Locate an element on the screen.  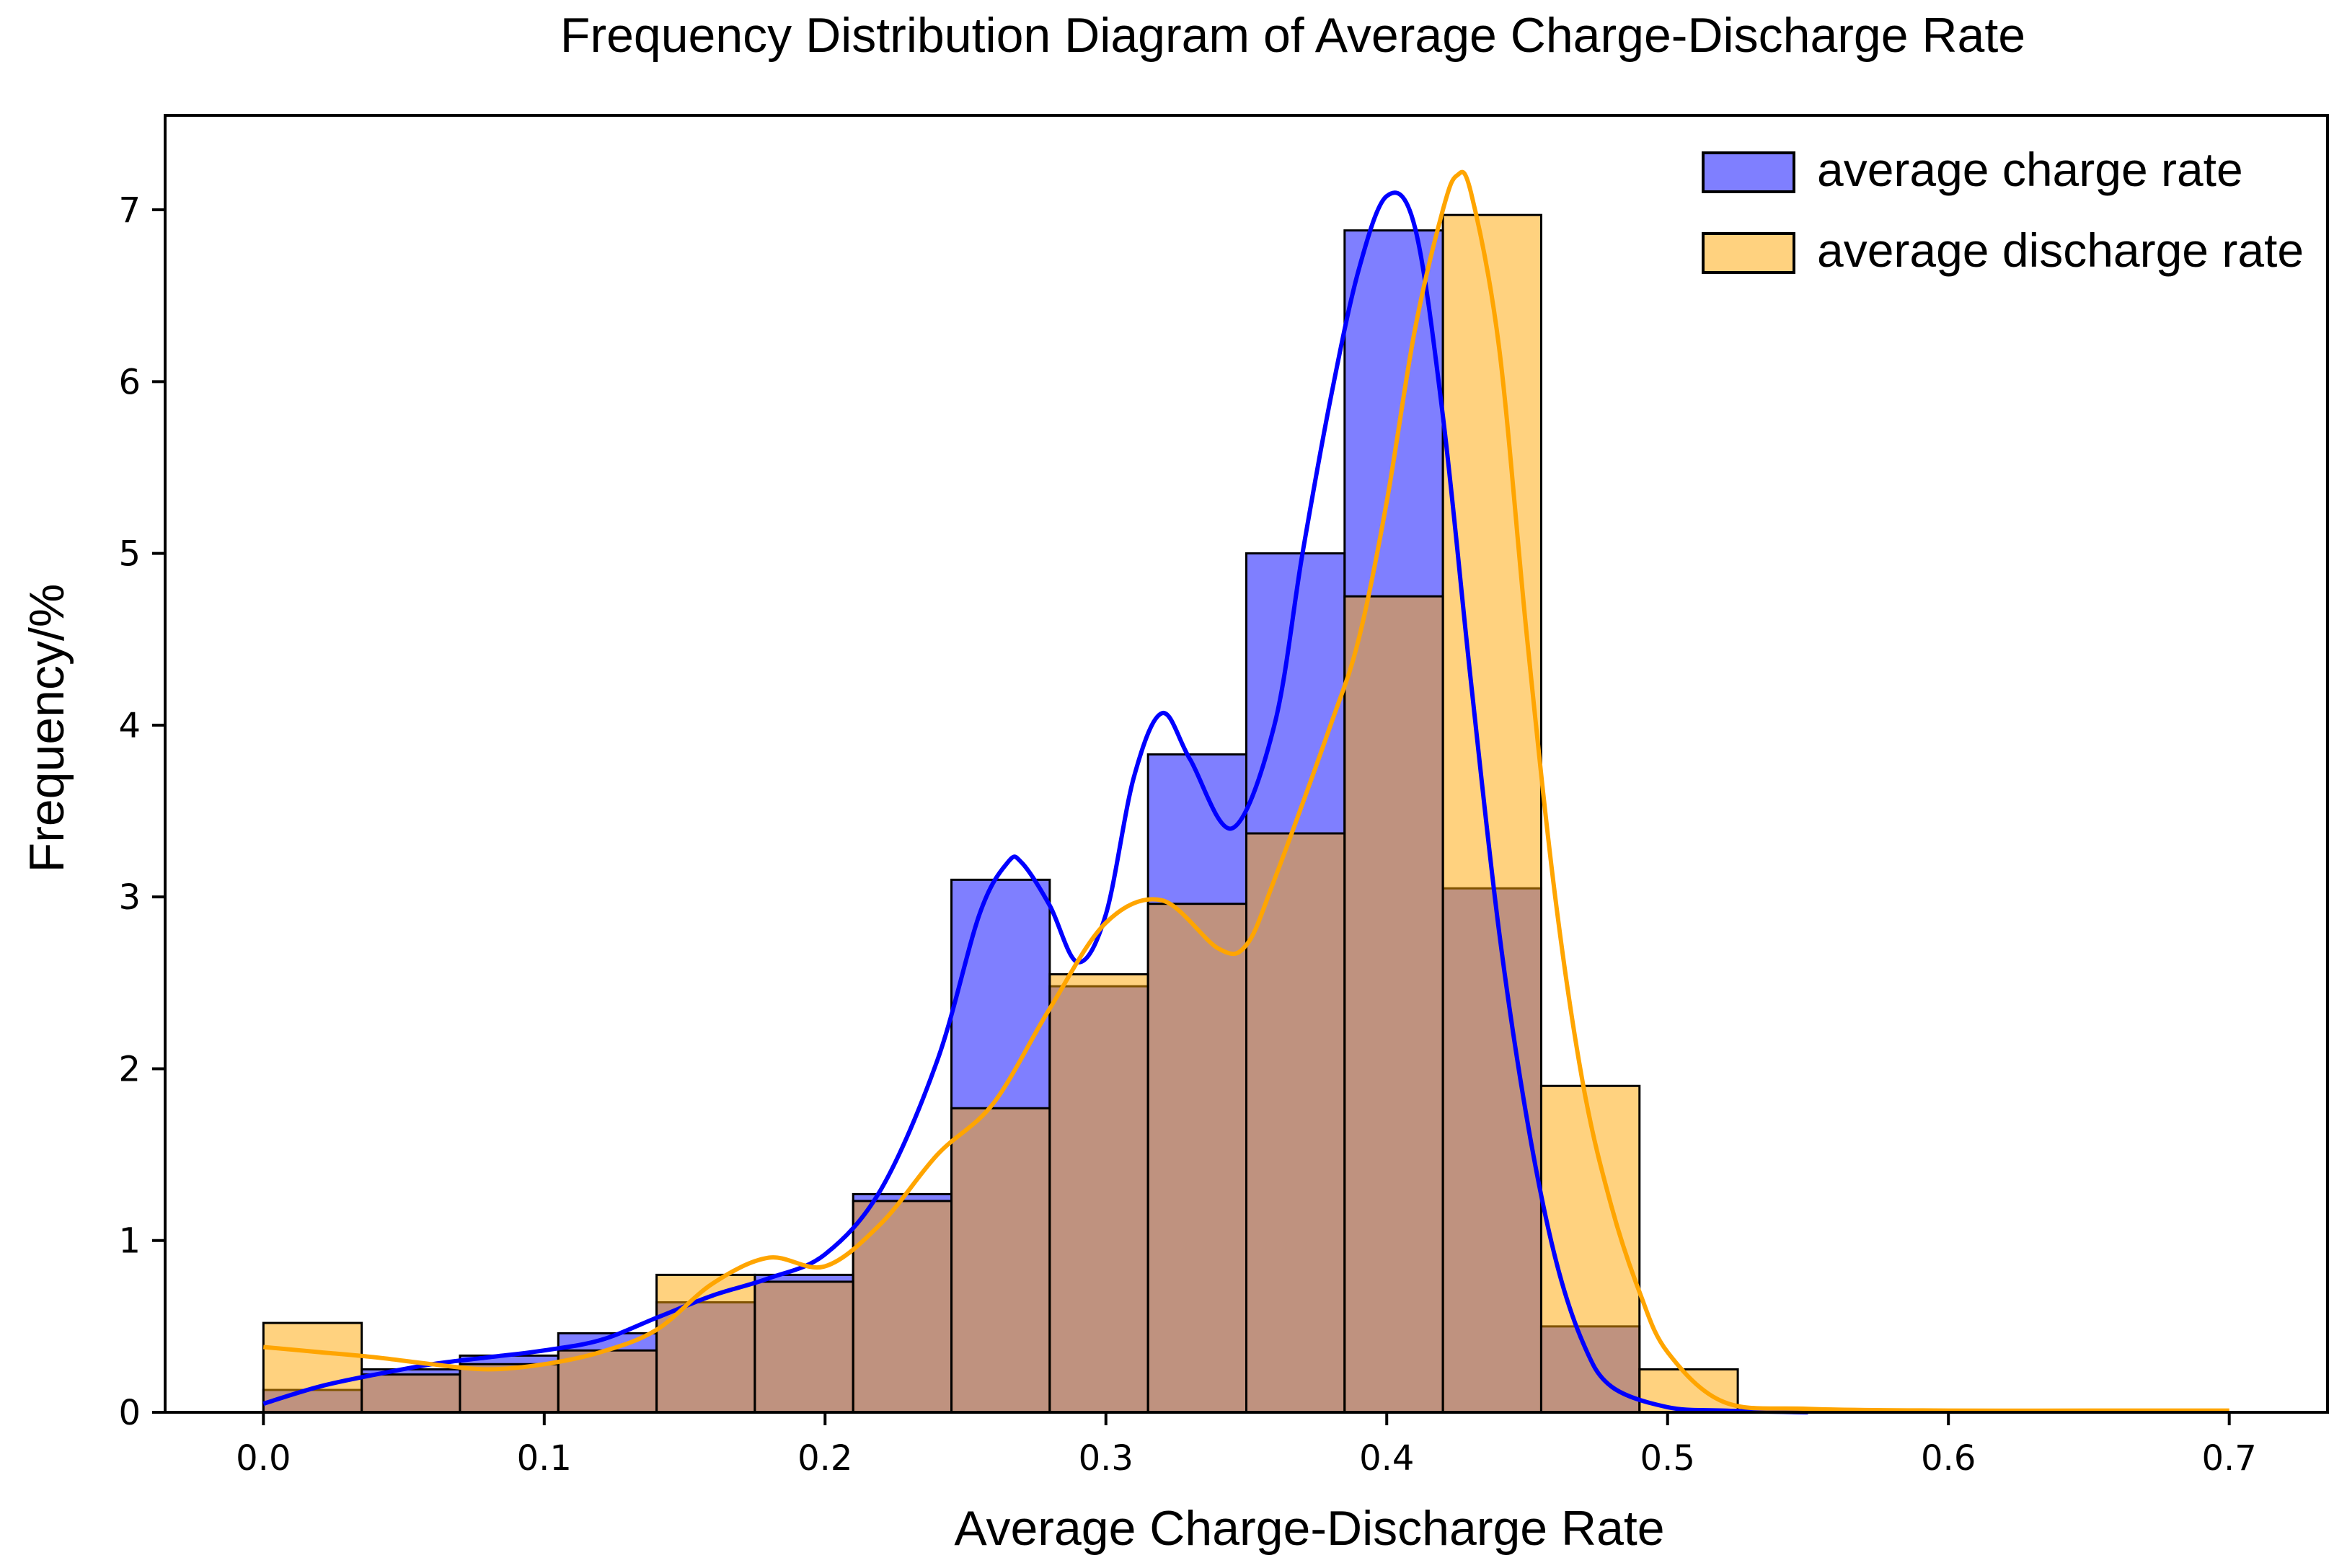
x-tick-label: 0.4 is located at coordinates (1386, 1458).